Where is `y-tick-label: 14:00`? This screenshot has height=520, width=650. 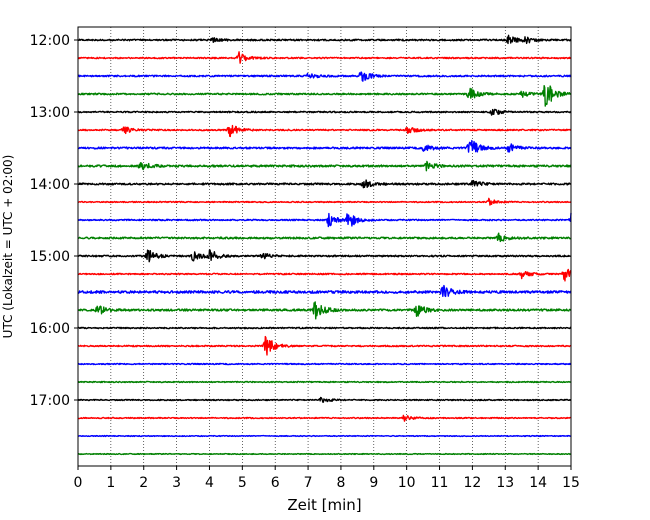 y-tick-label: 14:00 is located at coordinates (50, 185).